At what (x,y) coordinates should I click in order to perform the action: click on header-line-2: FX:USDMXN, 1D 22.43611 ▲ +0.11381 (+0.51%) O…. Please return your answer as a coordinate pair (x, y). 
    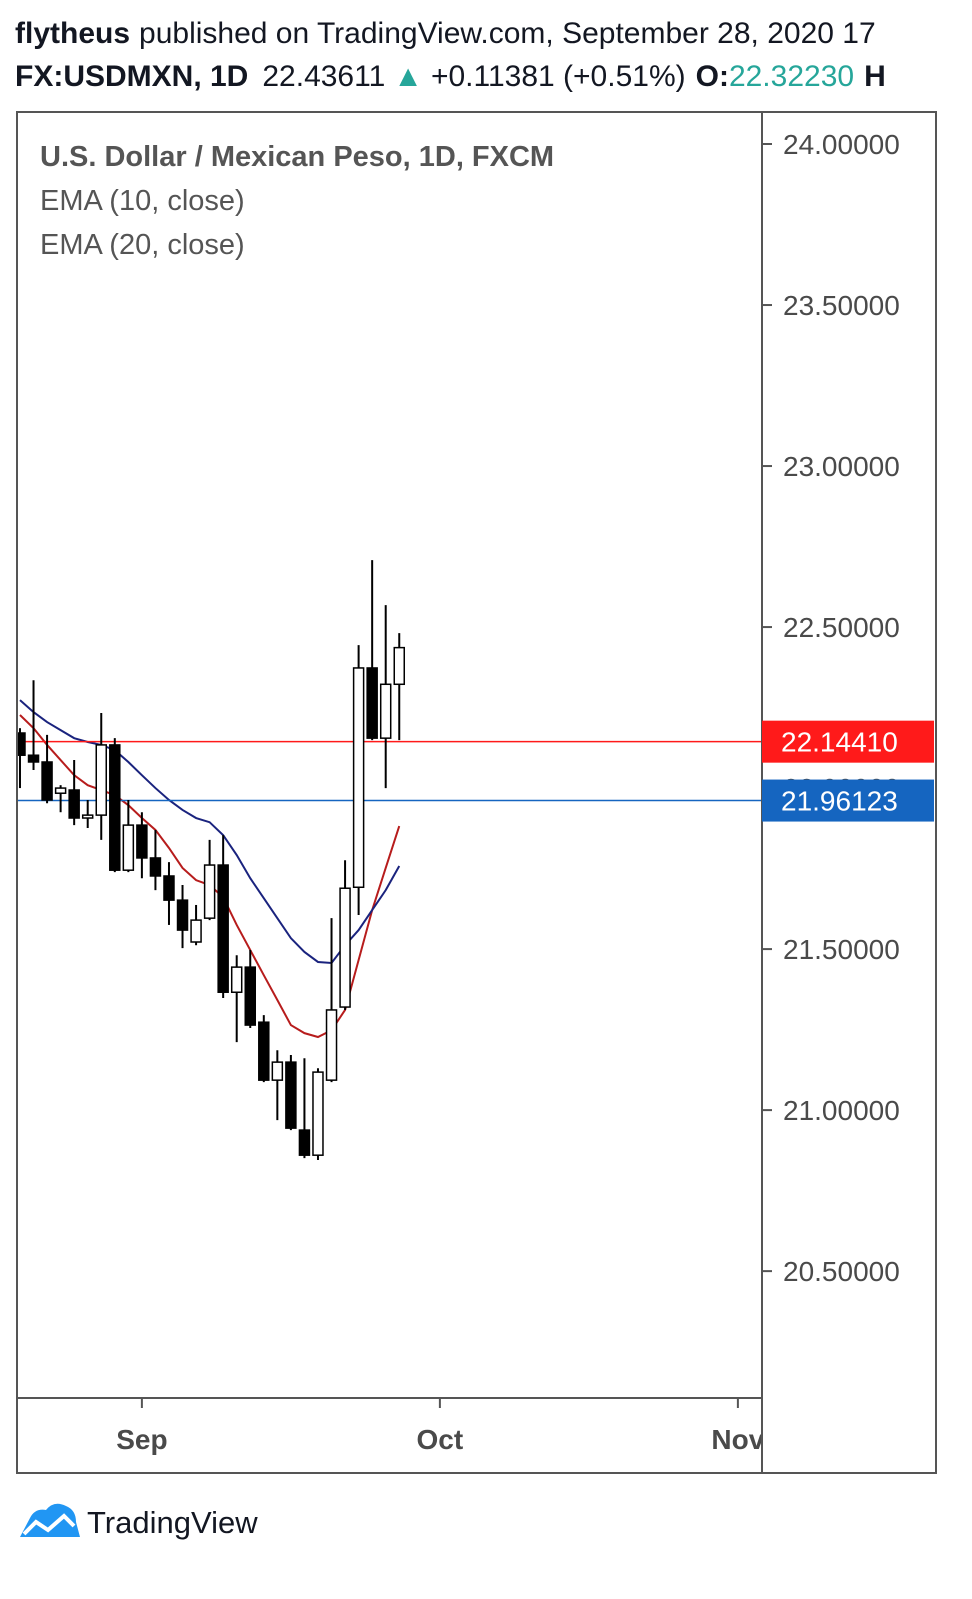
    Looking at the image, I should click on (450, 76).